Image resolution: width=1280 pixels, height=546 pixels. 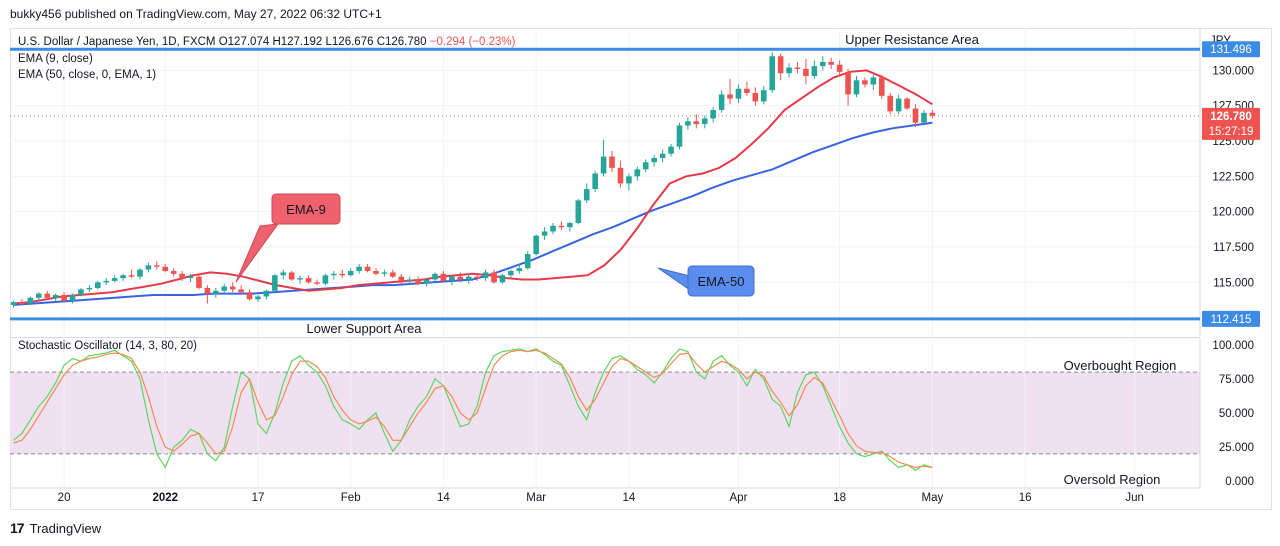 What do you see at coordinates (1112, 479) in the screenshot?
I see `oversold-annotation: Oversold Region` at bounding box center [1112, 479].